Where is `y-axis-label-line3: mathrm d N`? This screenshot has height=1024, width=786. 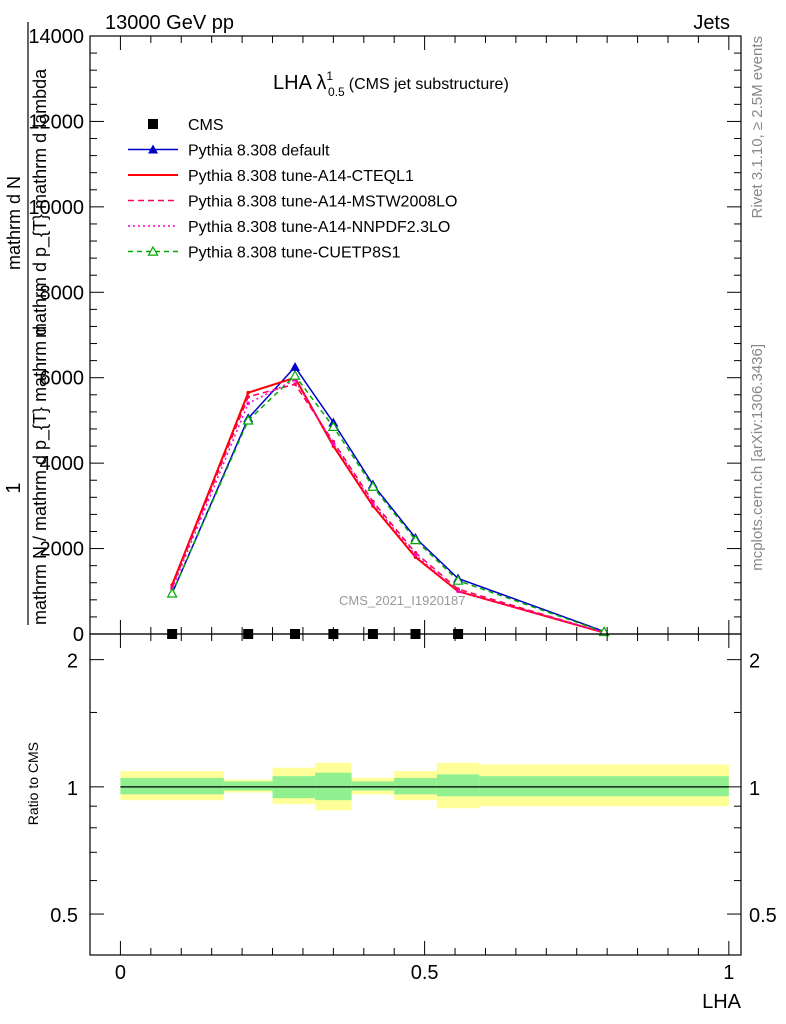
y-axis-label-line3: mathrm d N is located at coordinates (14, 223).